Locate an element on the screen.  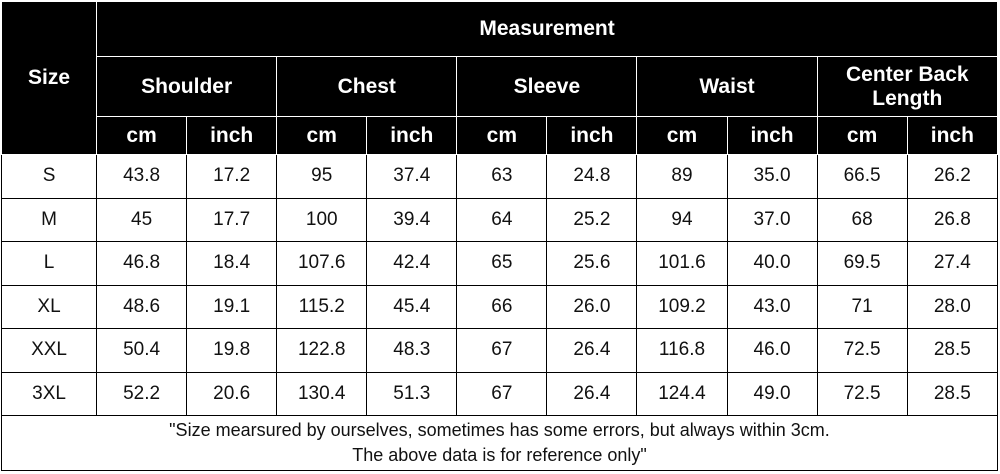
value-cell: 116.8 is located at coordinates (682, 350).